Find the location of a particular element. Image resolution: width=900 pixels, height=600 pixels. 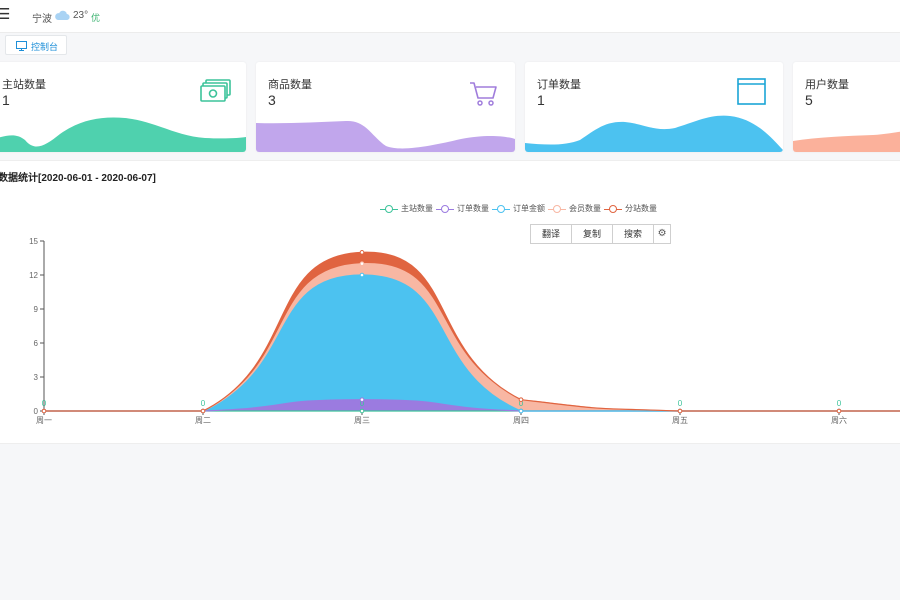

legend-label: 会员数量 is located at coordinates (585, 208).